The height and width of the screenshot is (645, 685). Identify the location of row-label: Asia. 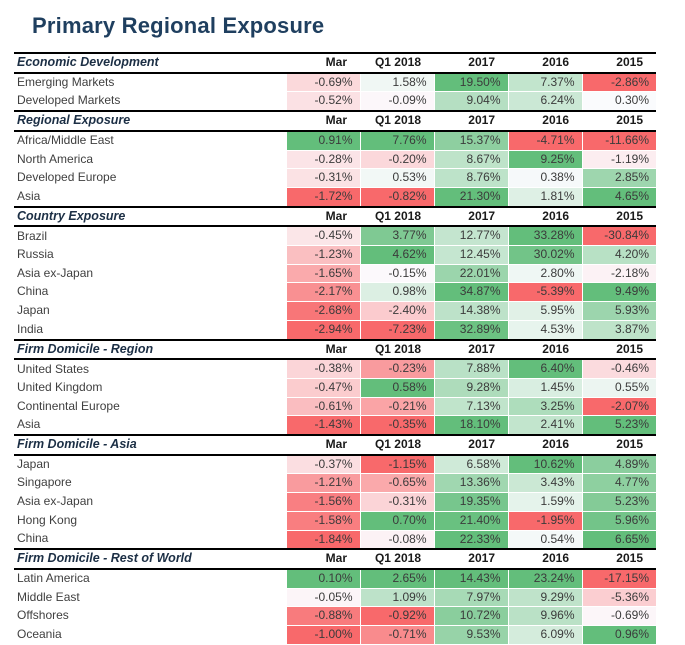
(150, 197).